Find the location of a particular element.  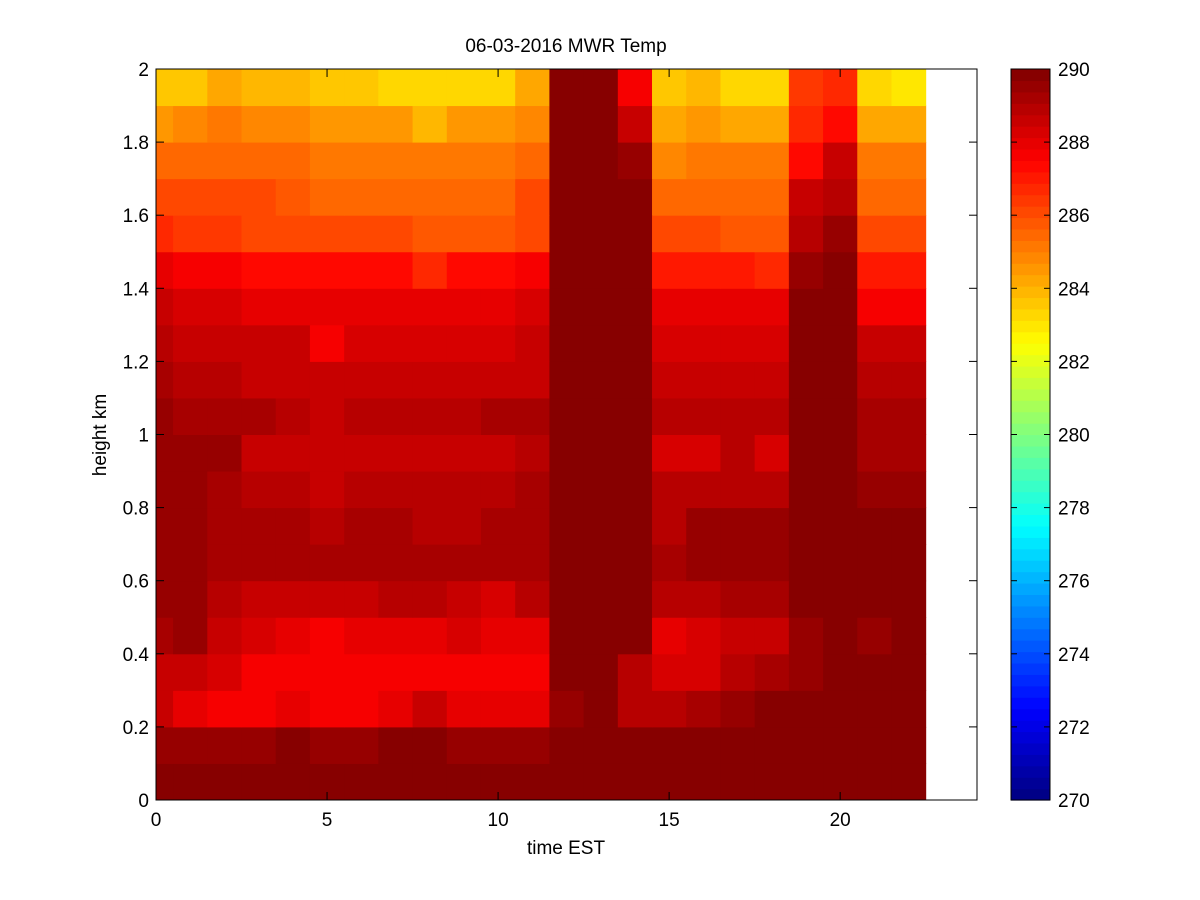

y-tick-label: 1 is located at coordinates (143, 436).